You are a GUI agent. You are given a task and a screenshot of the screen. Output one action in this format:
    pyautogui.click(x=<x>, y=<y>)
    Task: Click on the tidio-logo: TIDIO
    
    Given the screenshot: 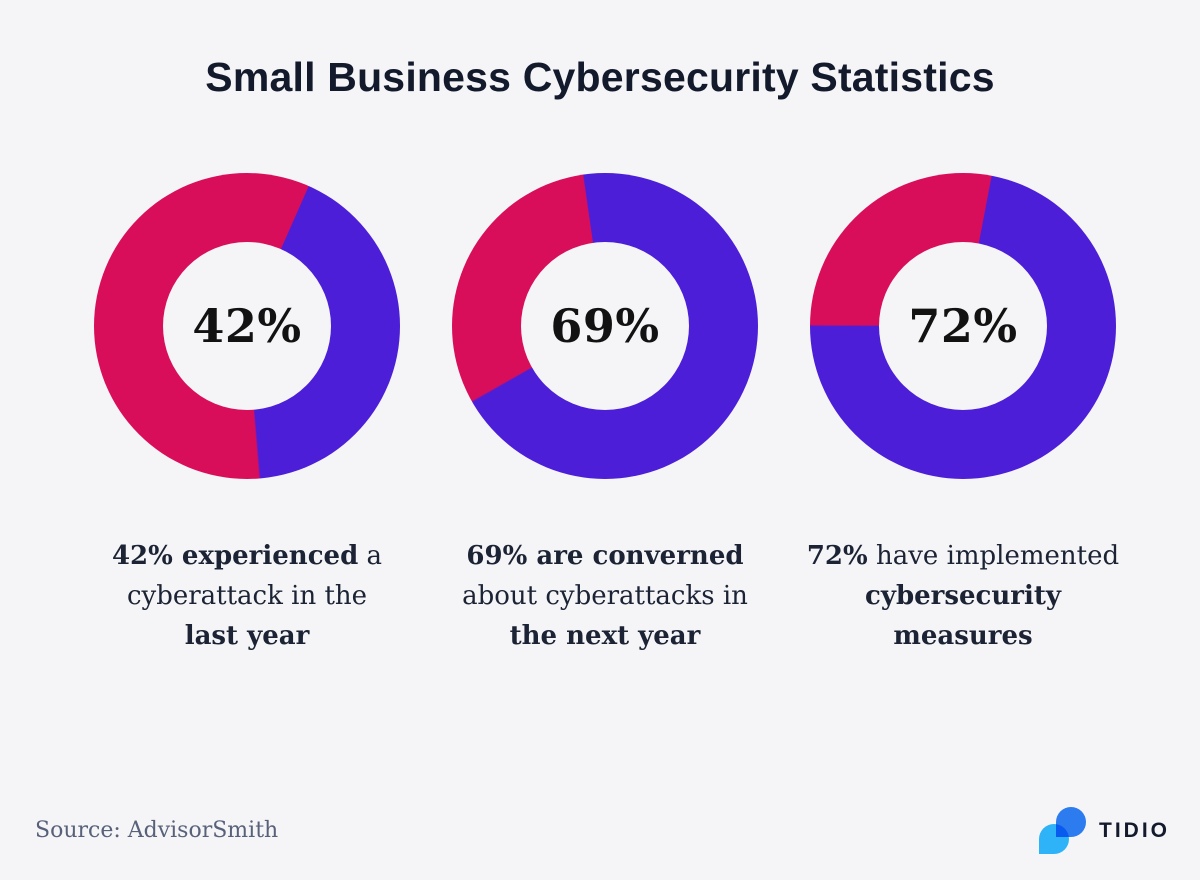 What is the action you would take?
    pyautogui.click(x=1104, y=830)
    